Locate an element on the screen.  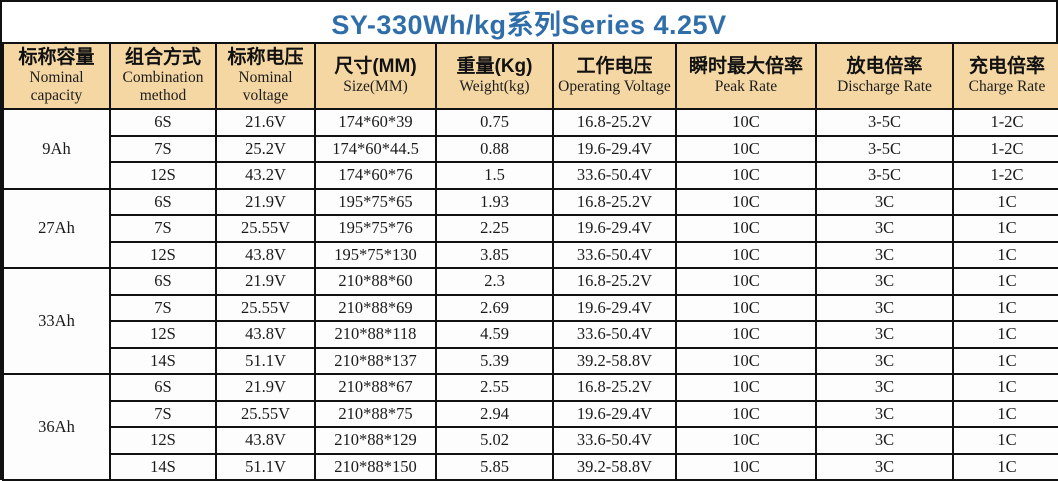
cell-size: 210*88*67 is located at coordinates (375, 387).